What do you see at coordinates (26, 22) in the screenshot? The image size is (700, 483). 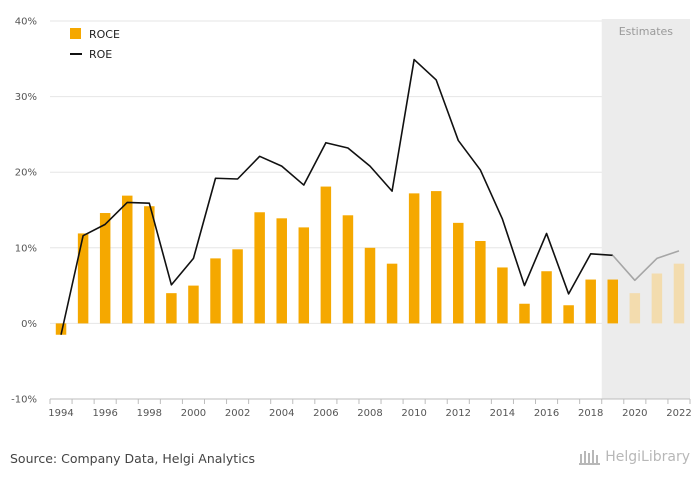 I see `y-tick-label: 40%` at bounding box center [26, 22].